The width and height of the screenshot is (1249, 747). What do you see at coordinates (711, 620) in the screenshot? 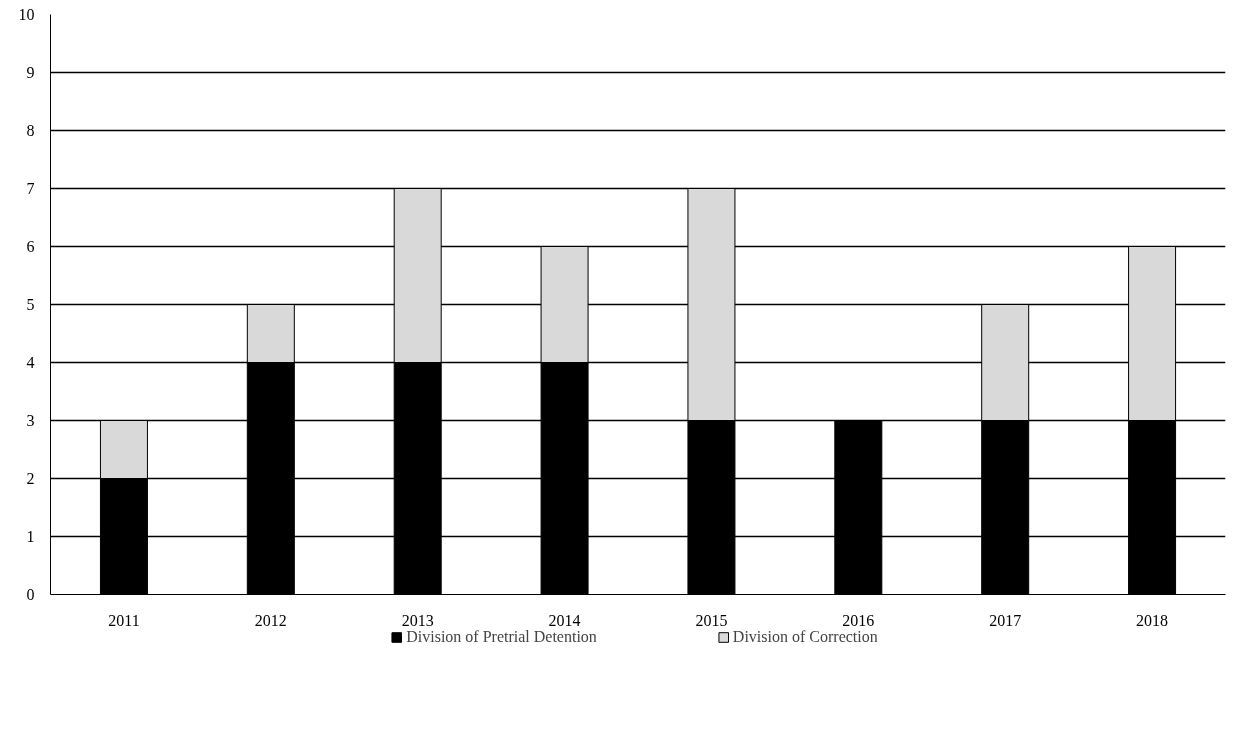
I see `x-tick-label: 2015` at bounding box center [711, 620].